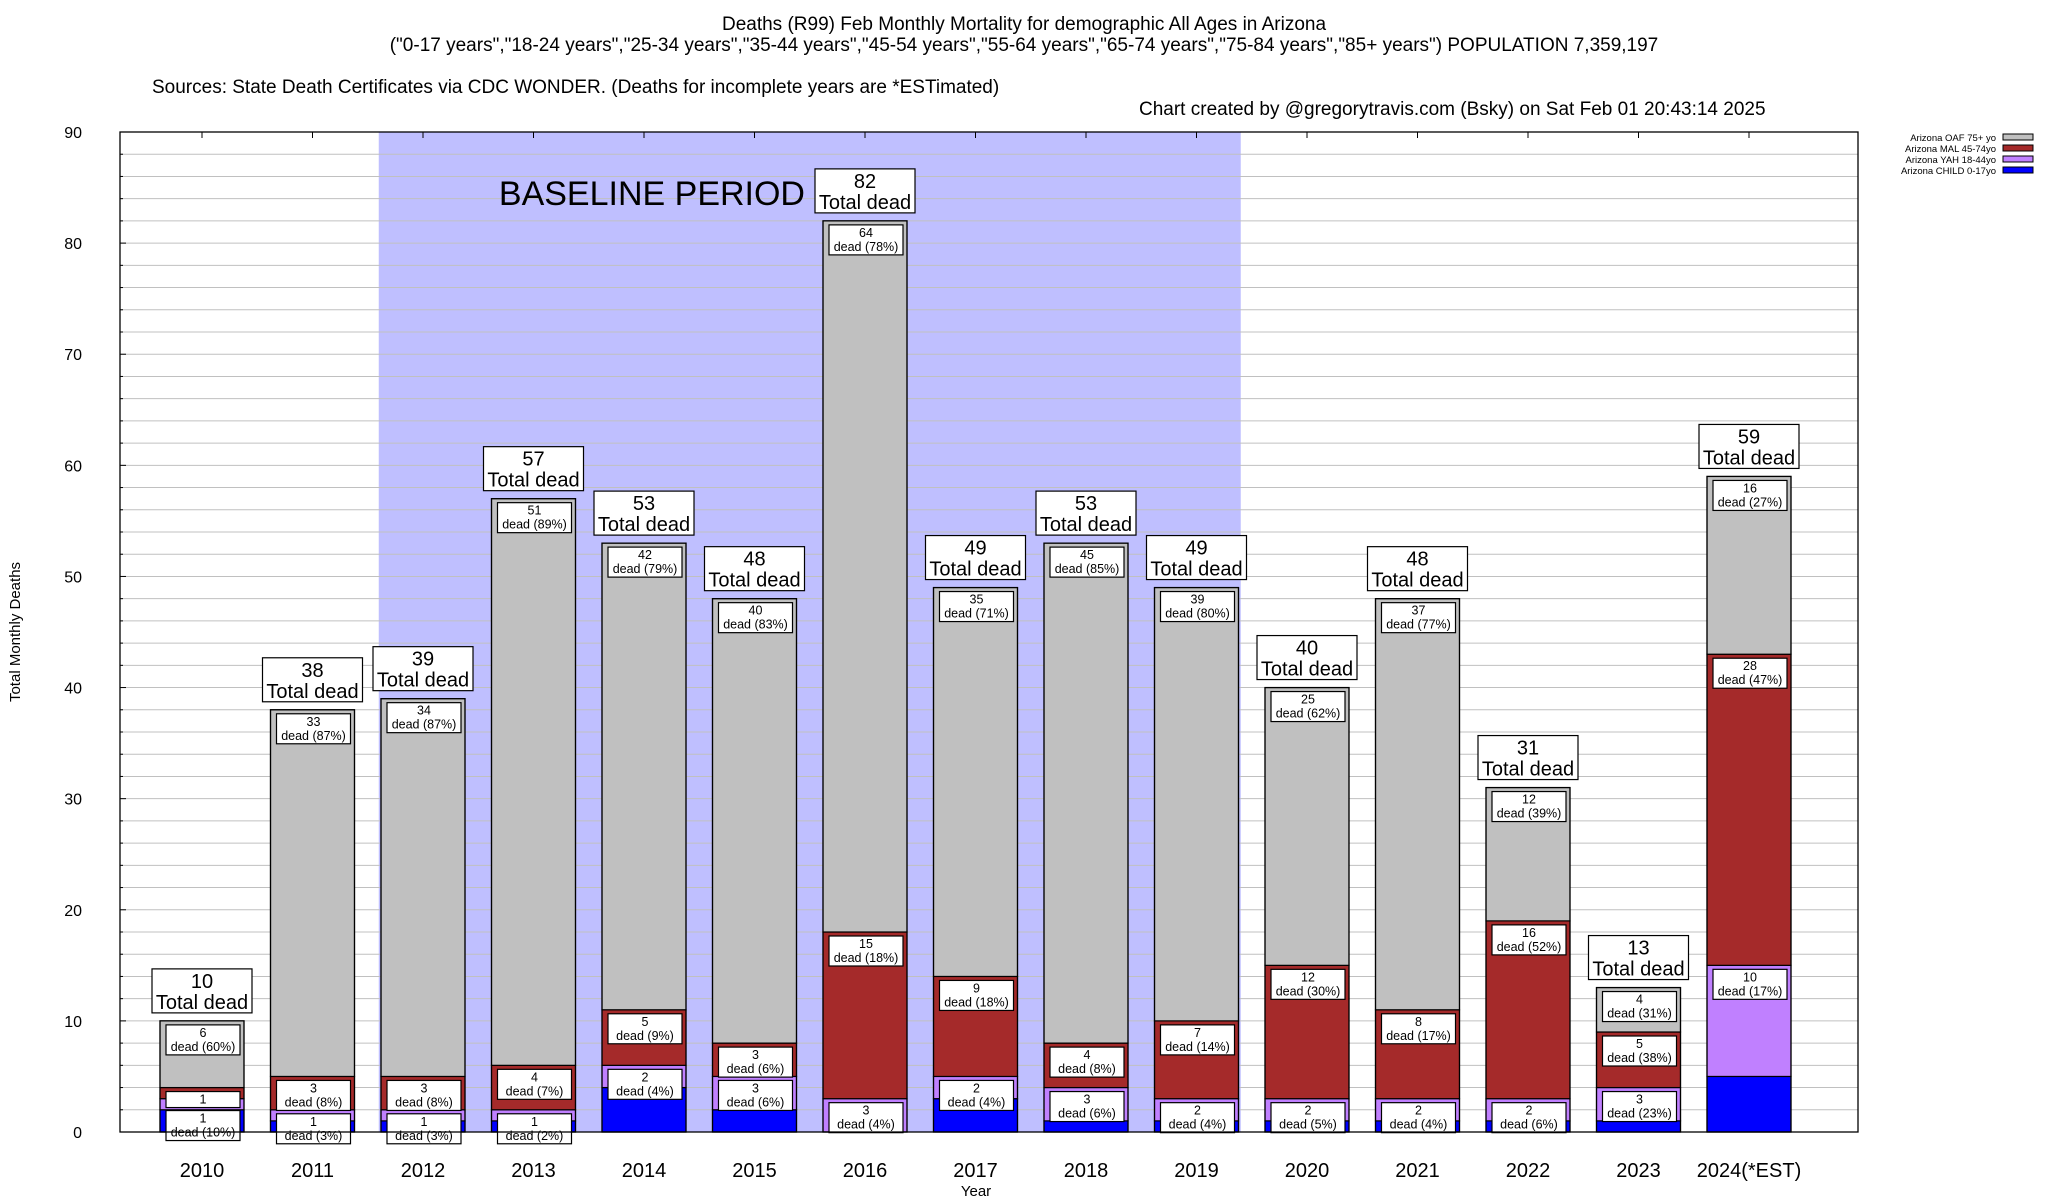 This screenshot has width=2048, height=1200. I want to click on y-tick-label: 40, so click(73, 689).